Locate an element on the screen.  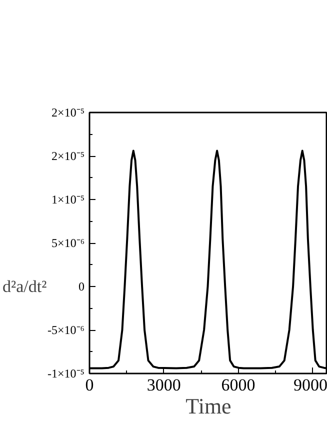
y-tick-label: -1×10⁻⁵ is located at coordinates (66, 373).